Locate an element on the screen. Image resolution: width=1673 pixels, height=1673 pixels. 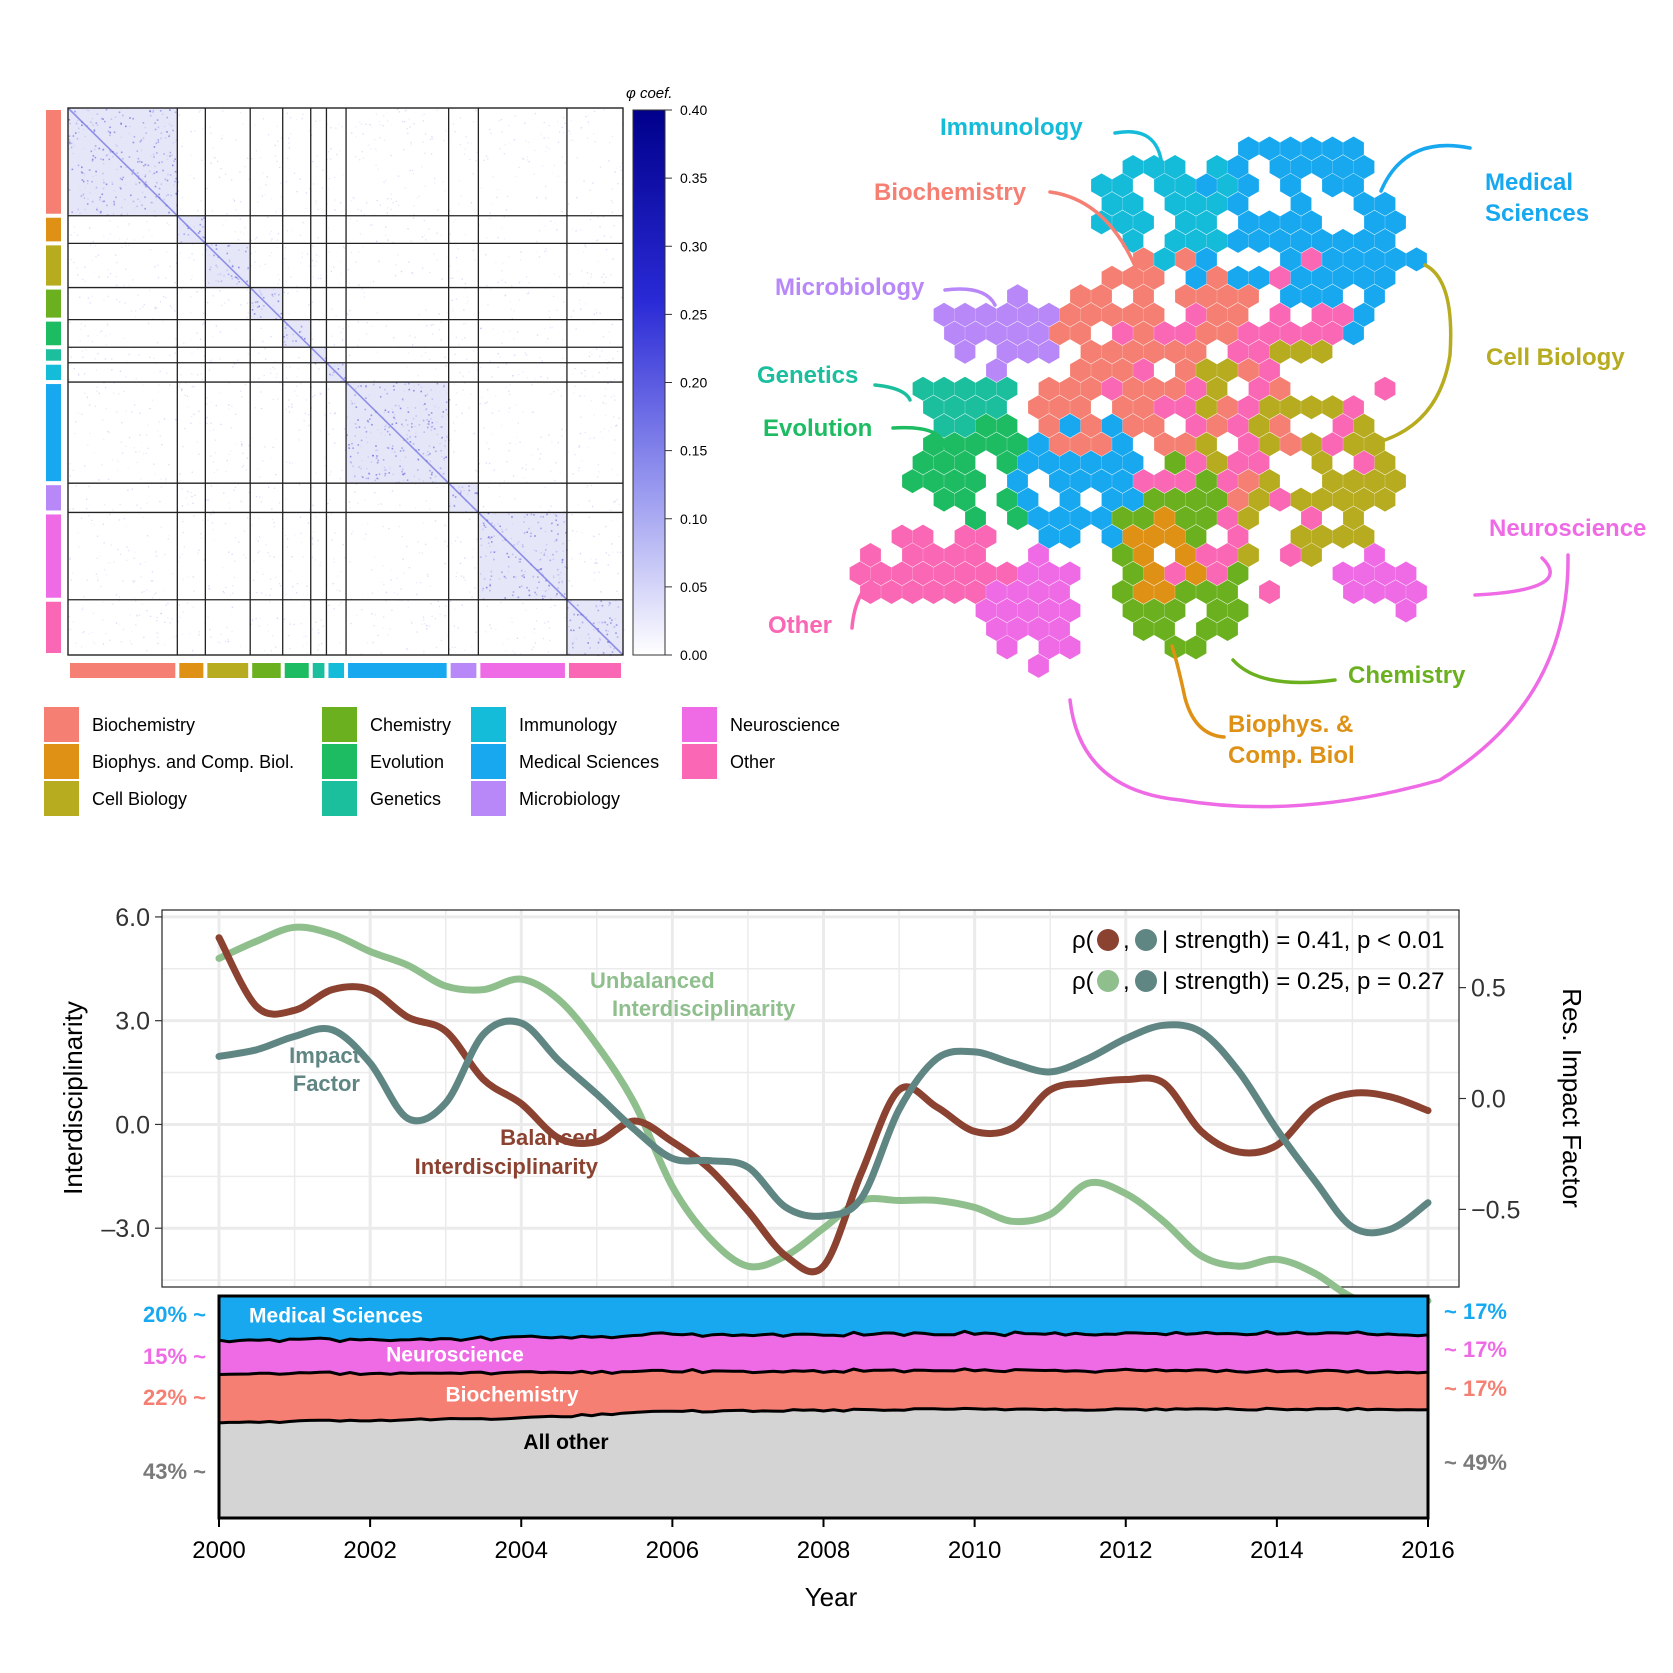
field-label: Immunology is located at coordinates (1011, 127).